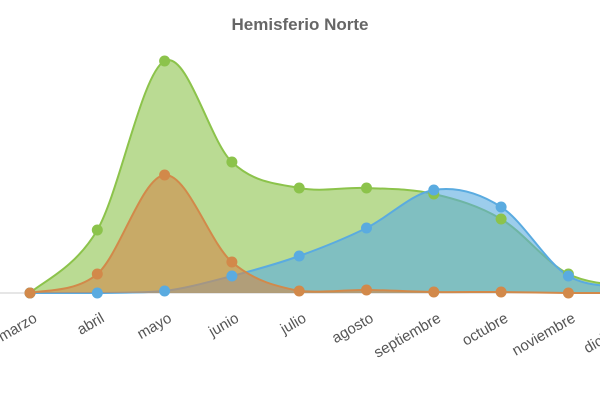  What do you see at coordinates (154, 326) in the screenshot?
I see `x-tick-label: mayo` at bounding box center [154, 326].